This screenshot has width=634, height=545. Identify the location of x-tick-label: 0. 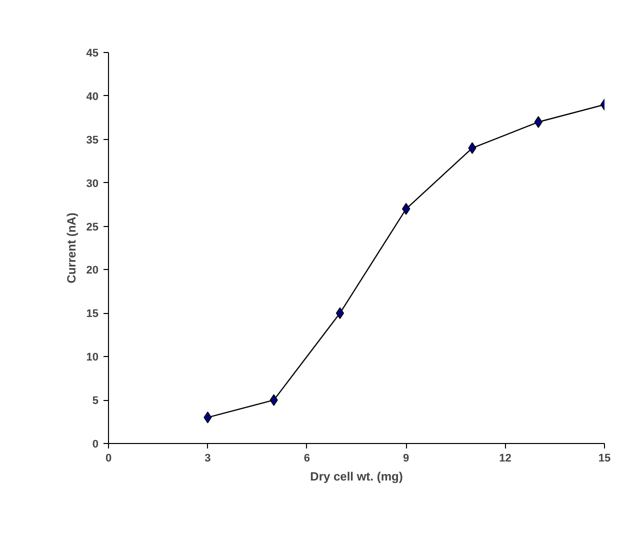
(108, 458).